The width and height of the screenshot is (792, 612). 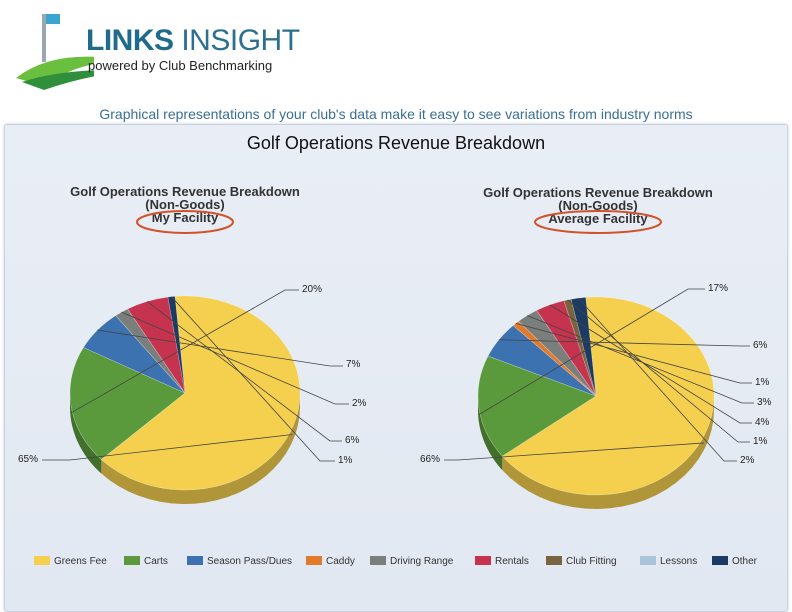 What do you see at coordinates (150, 351) in the screenshot?
I see `pie-slice-driving-range` at bounding box center [150, 351].